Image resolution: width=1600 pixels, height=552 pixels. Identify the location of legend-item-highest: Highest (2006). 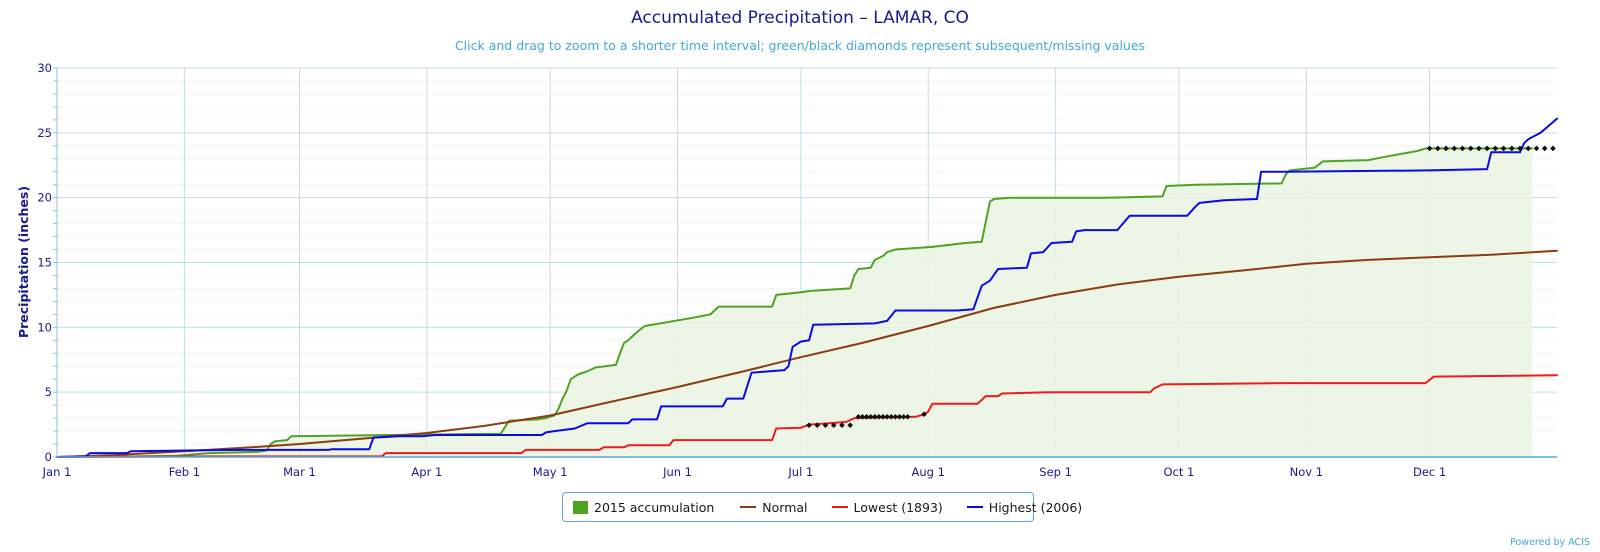
(1024, 507).